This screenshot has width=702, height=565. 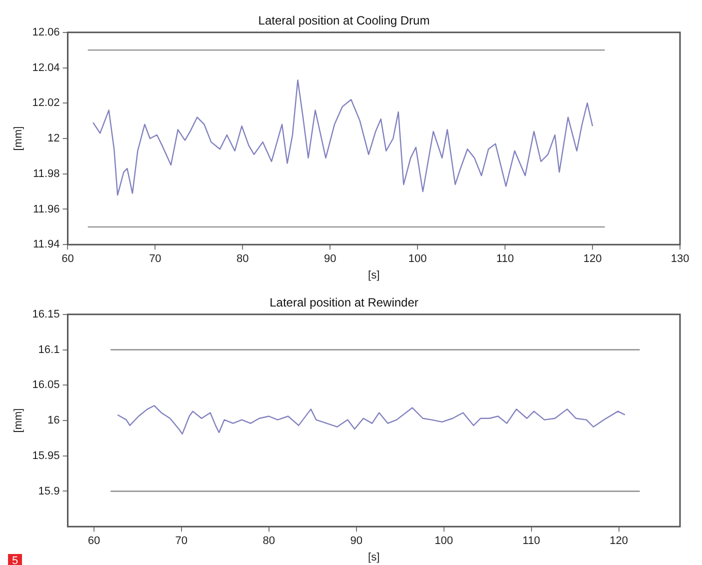 What do you see at coordinates (46, 209) in the screenshot?
I see `y-tick-label: 11.96` at bounding box center [46, 209].